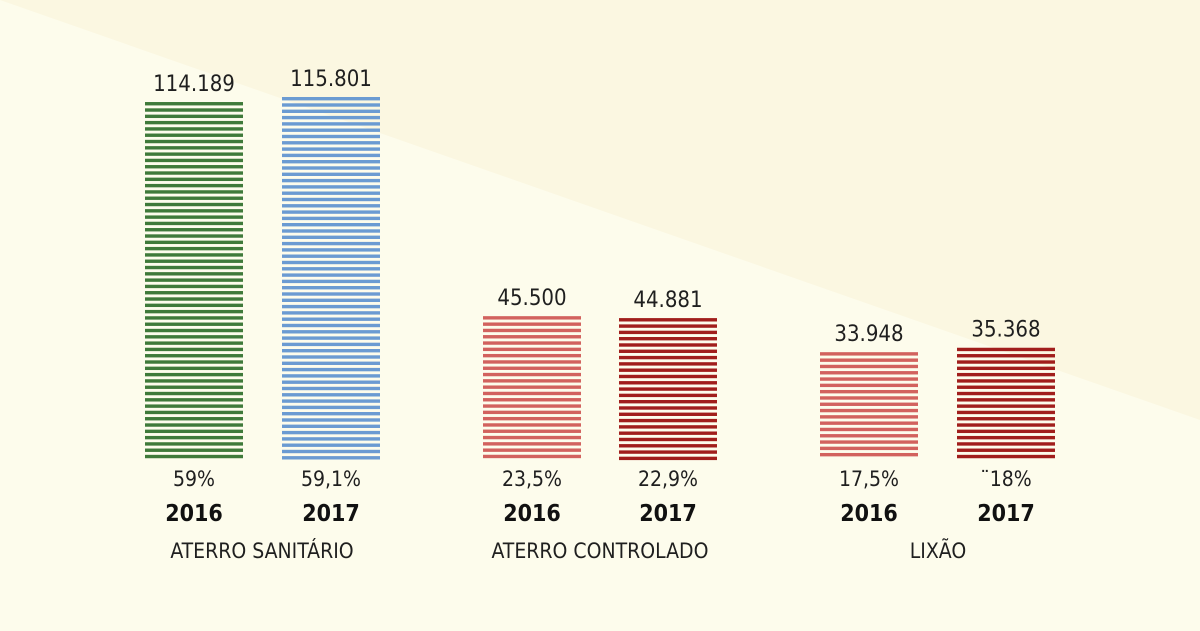  What do you see at coordinates (194, 280) in the screenshot?
I see `bar-aterro-sanit-rio-2016` at bounding box center [194, 280].